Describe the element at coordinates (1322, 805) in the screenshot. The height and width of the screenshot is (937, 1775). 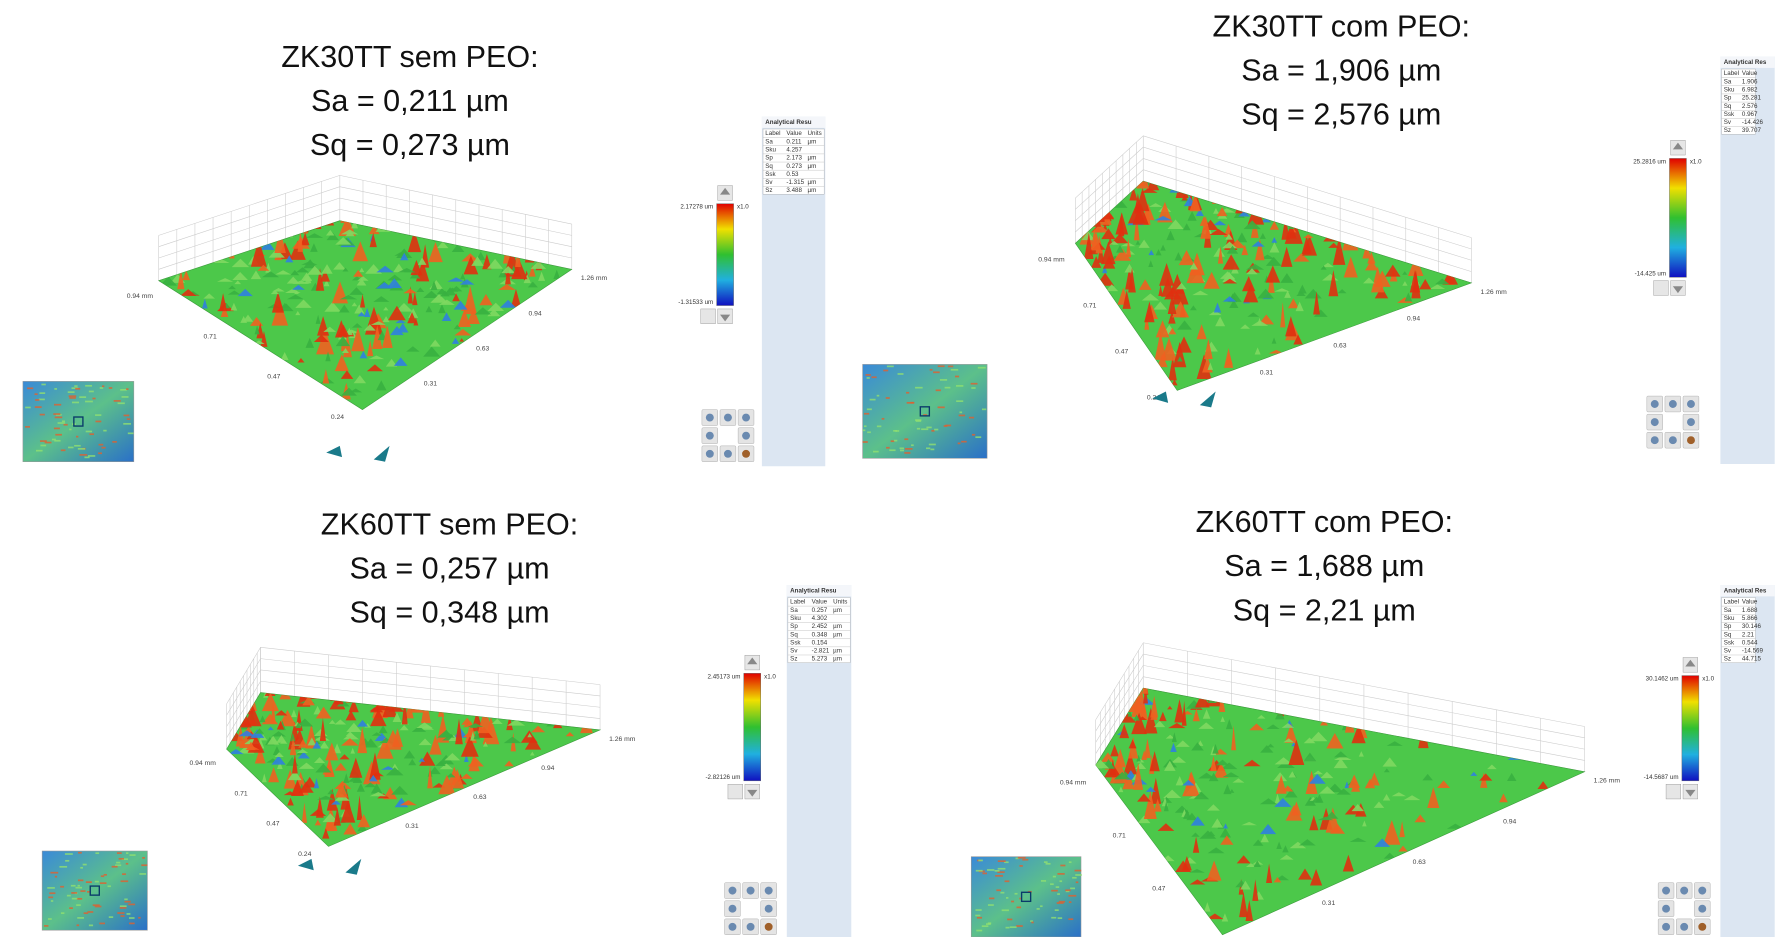
I see `surface-texture` at that location.